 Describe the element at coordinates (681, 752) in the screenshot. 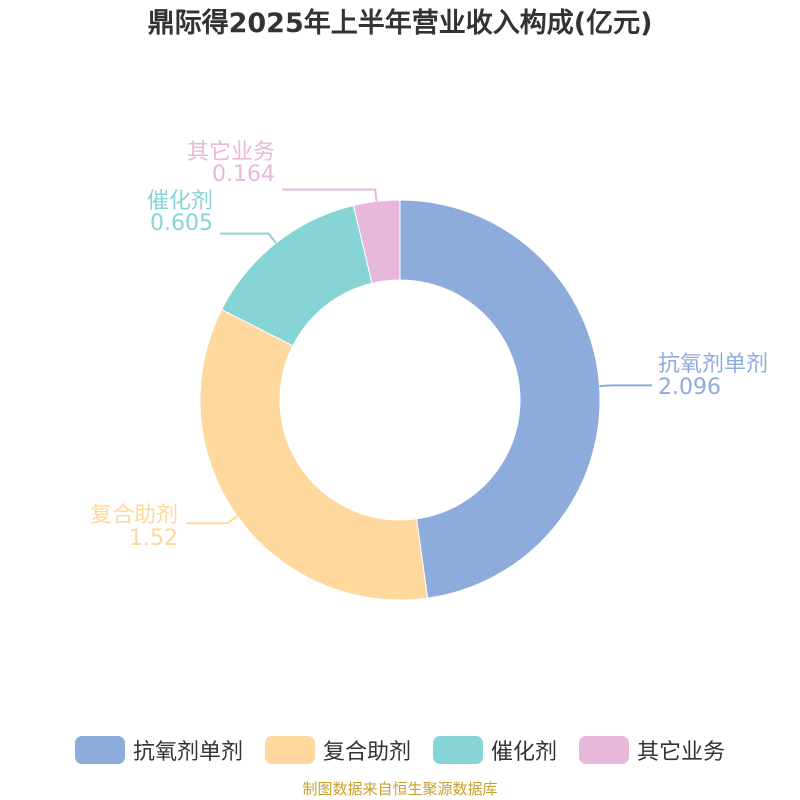

I see `legend-label: 其它业务` at that location.